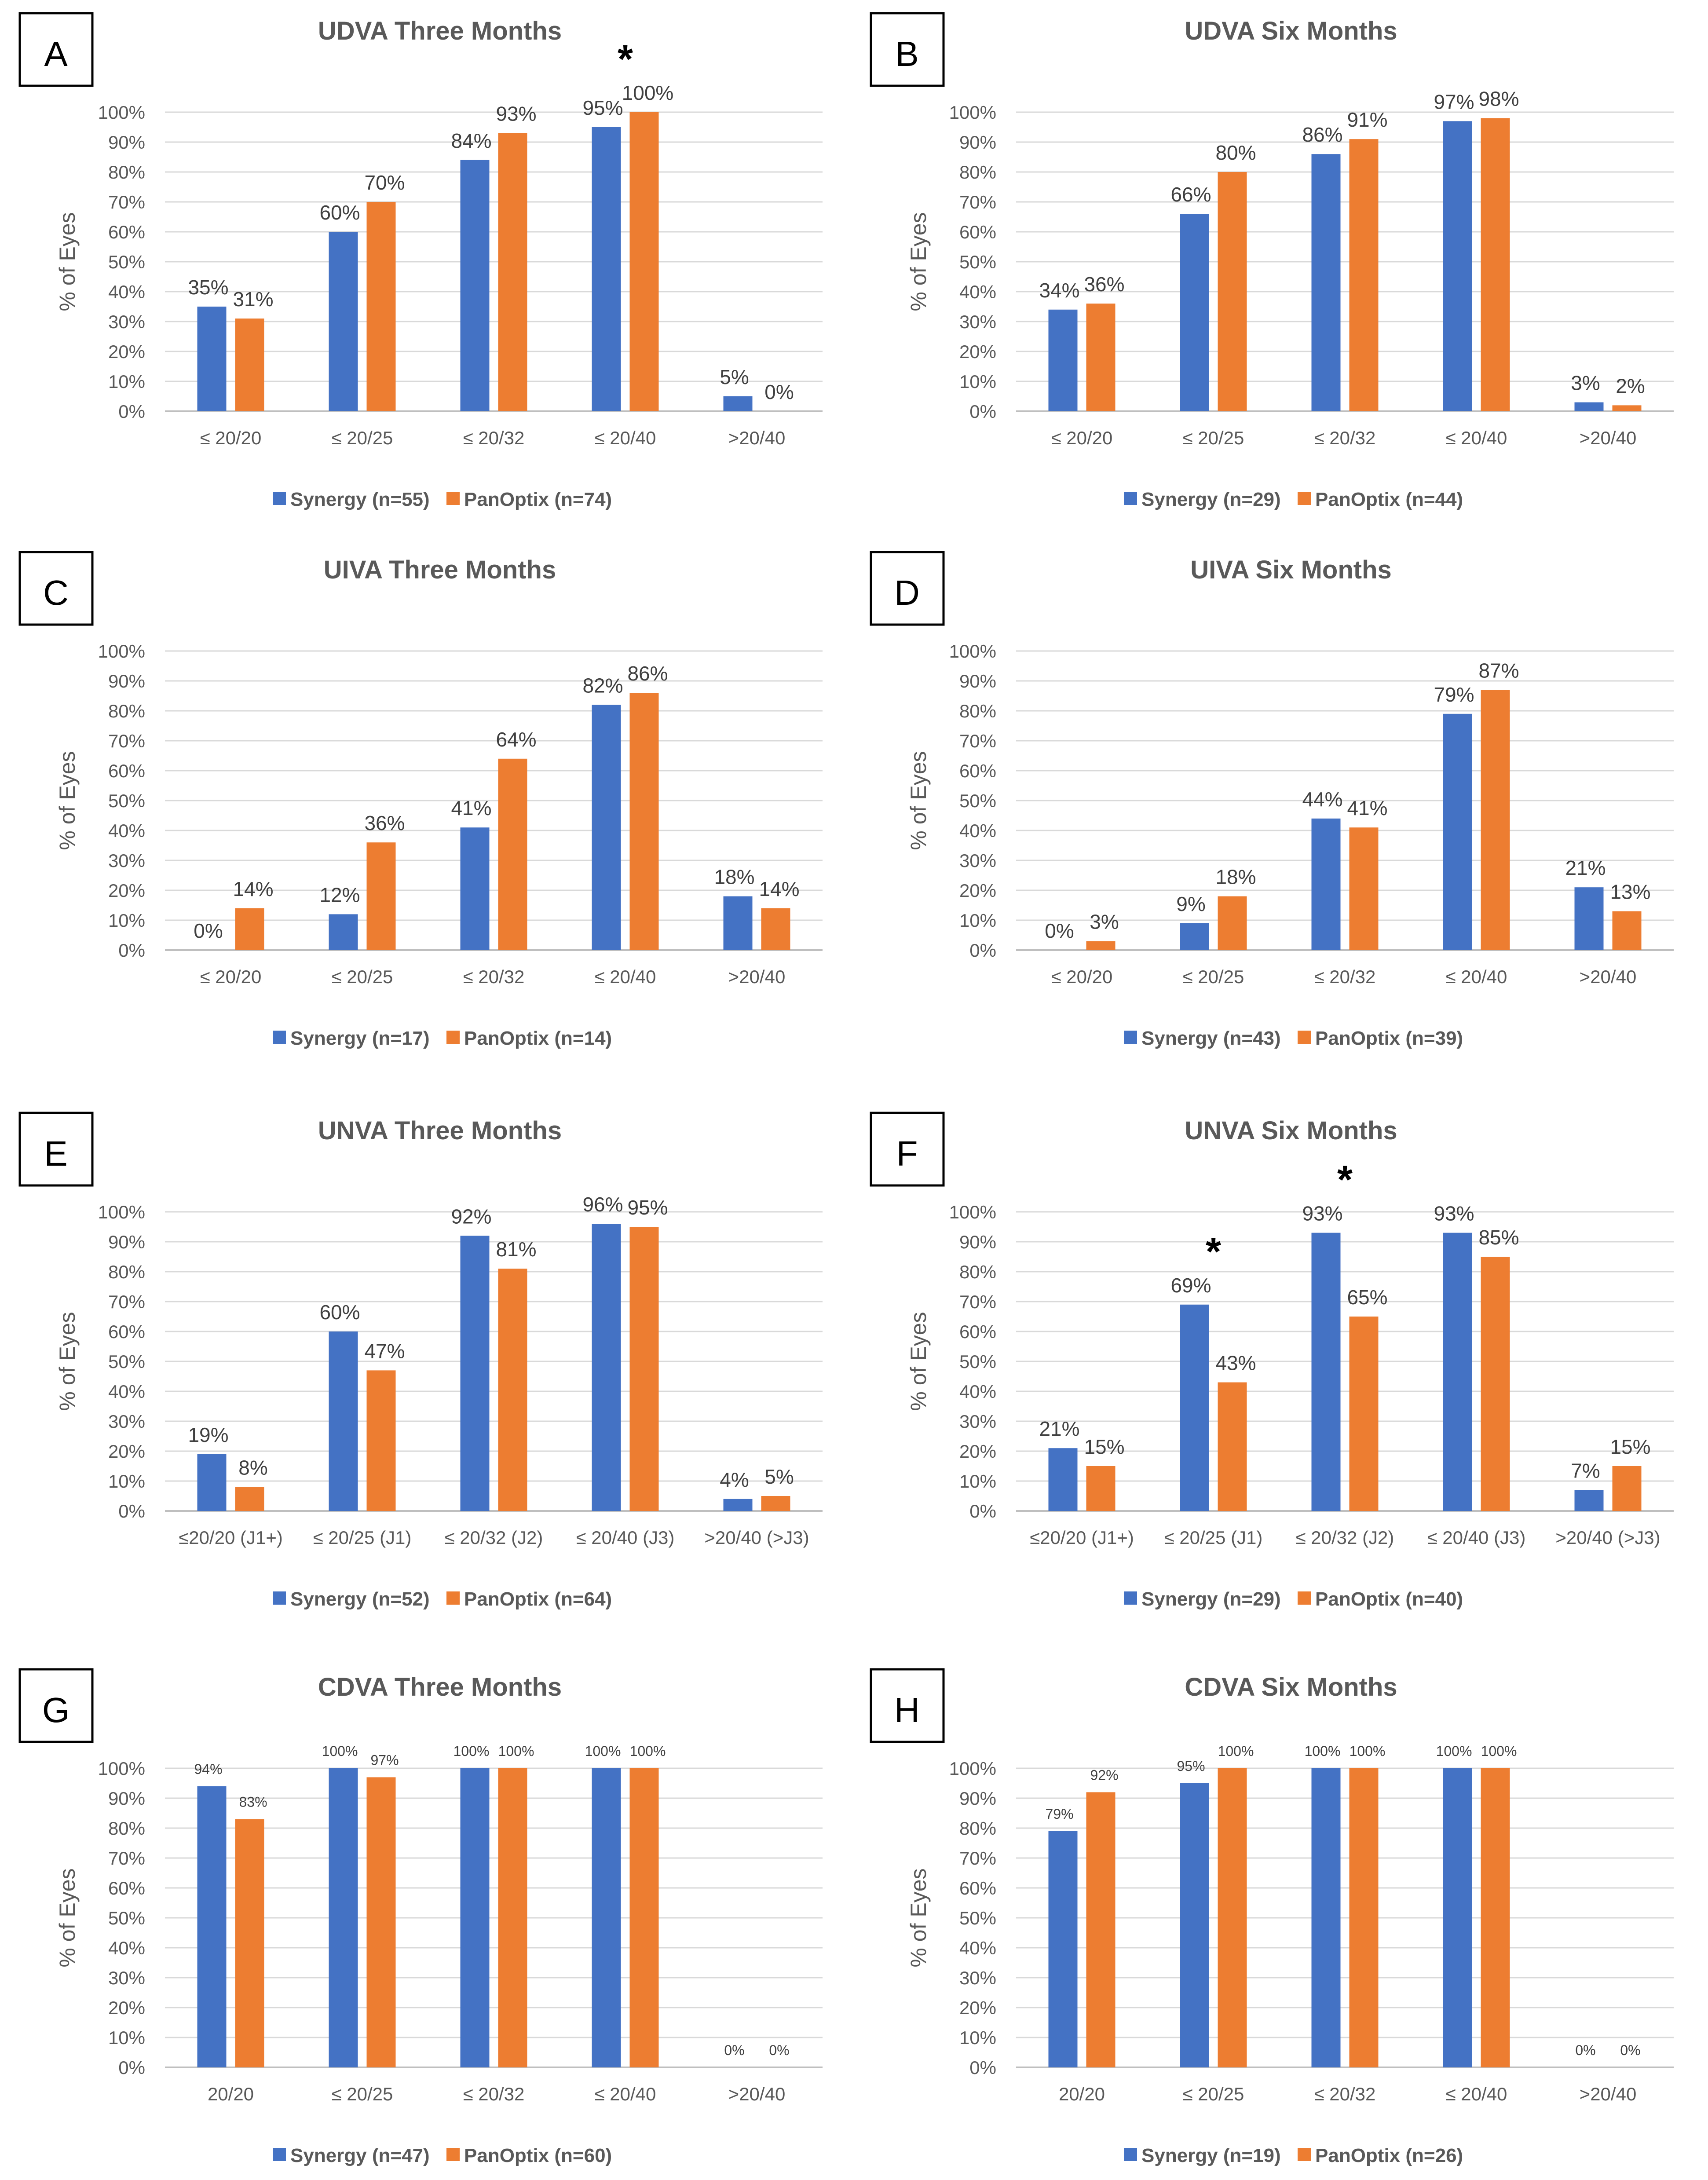 This screenshot has height=2180, width=1708. I want to click on x-tick-label: ≤ 20/25, so click(362, 2094).